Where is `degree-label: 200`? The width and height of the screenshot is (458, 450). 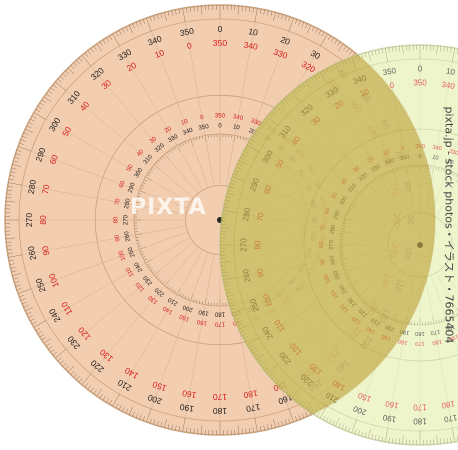
degree-label: 200 is located at coordinates (359, 410).